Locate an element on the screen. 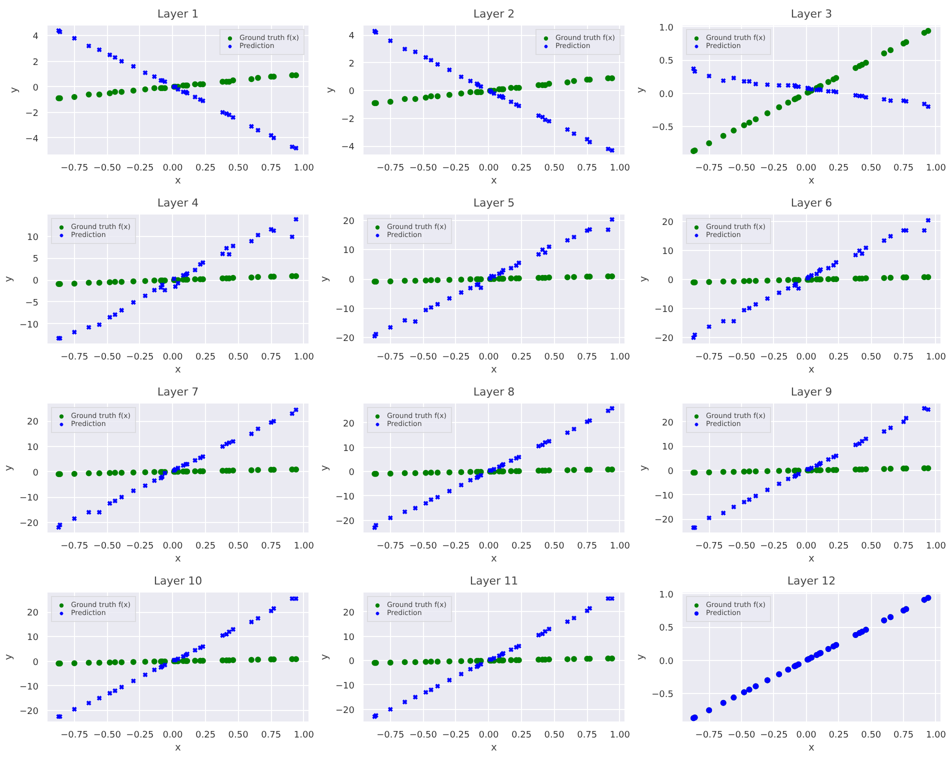 The image size is (952, 758). y-tick-label: −5 is located at coordinates (32, 303).